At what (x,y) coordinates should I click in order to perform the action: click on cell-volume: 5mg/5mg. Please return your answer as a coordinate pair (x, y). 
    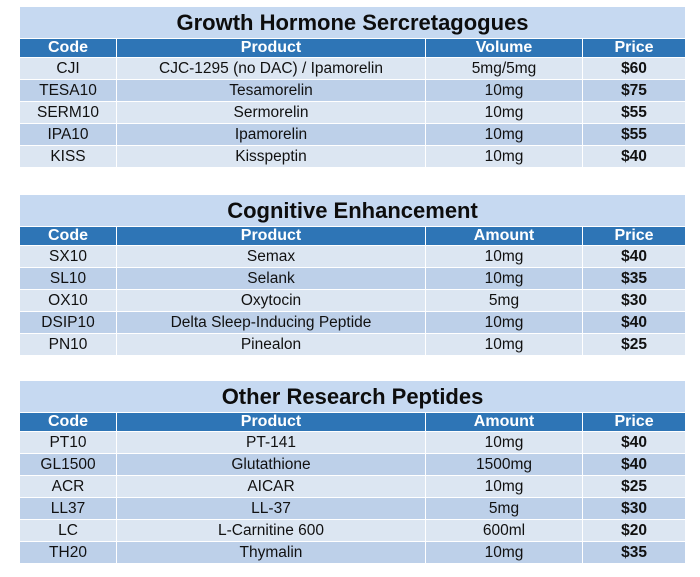
    Looking at the image, I should click on (504, 68).